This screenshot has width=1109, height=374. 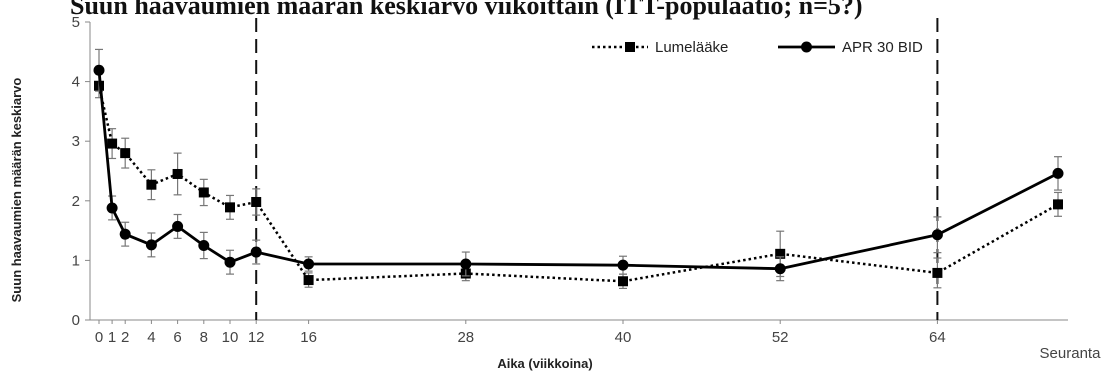 I want to click on x-tick-label: 12, so click(x=256, y=337).